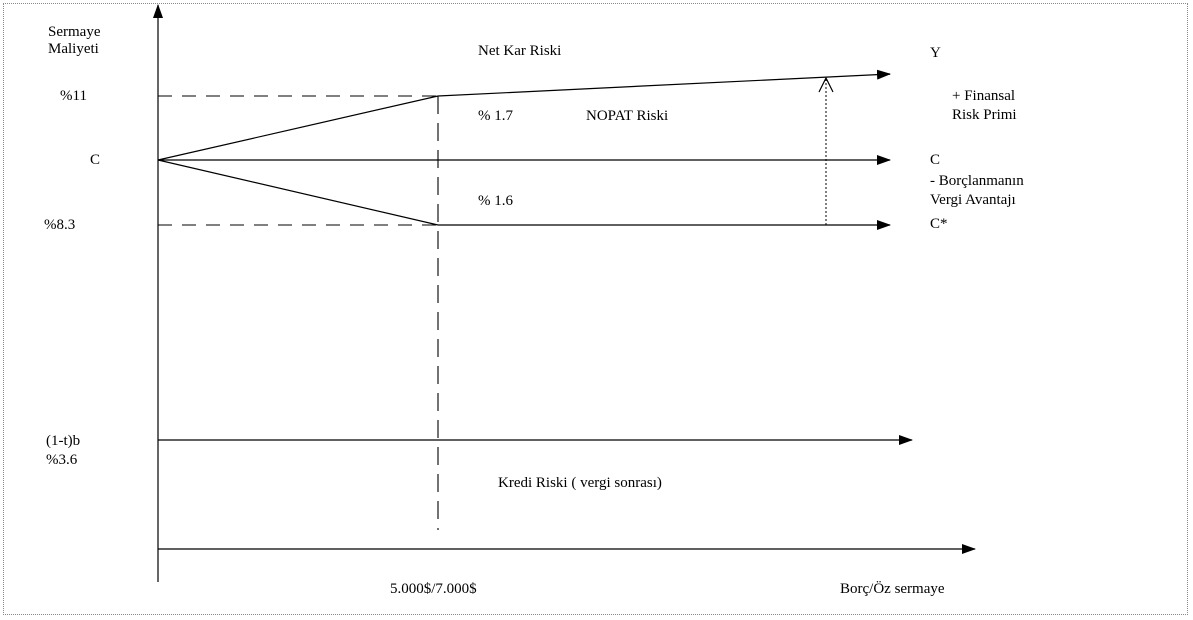  I want to click on y-tick-c: C, so click(95, 160).